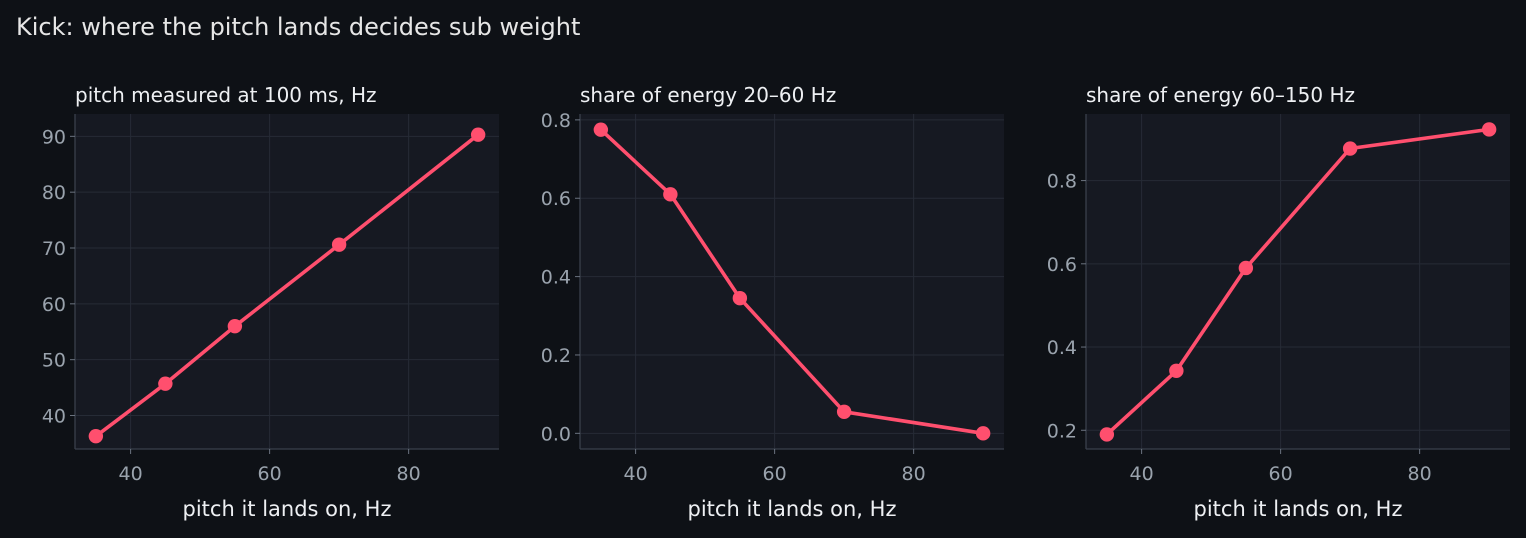 This screenshot has width=1526, height=538. I want to click on panel-title: pitch measured at 100 ms, Hz, so click(226, 95).